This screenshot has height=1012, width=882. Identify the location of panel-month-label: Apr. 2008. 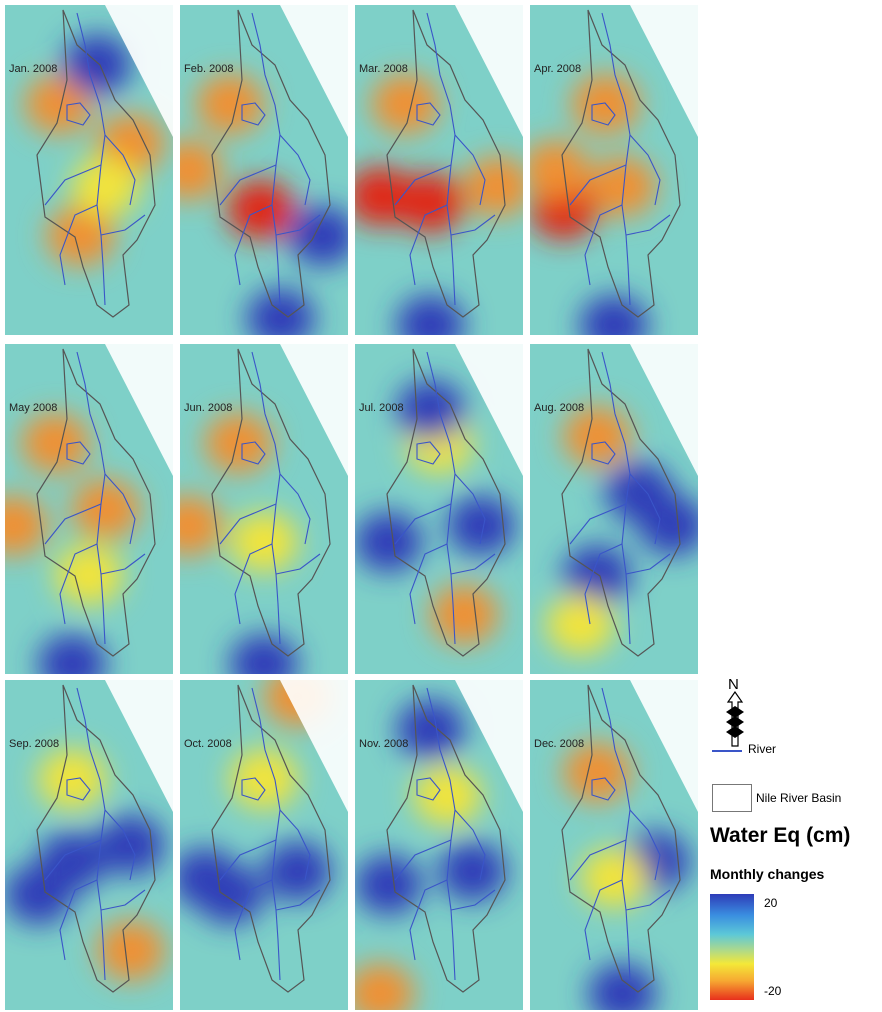
(558, 69).